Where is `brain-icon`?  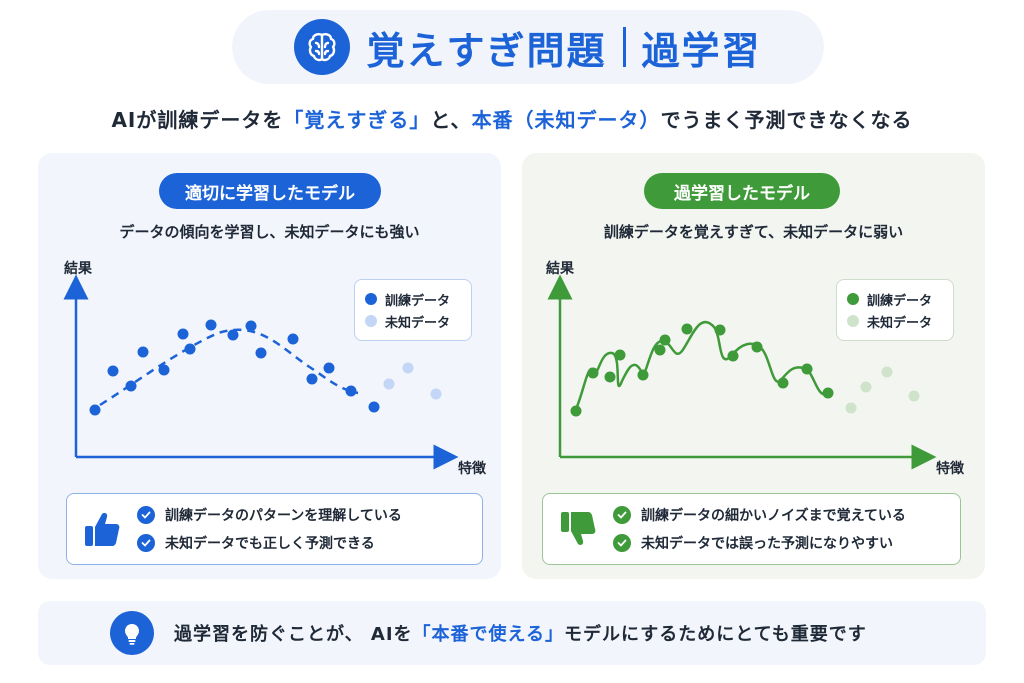
brain-icon is located at coordinates (322, 47).